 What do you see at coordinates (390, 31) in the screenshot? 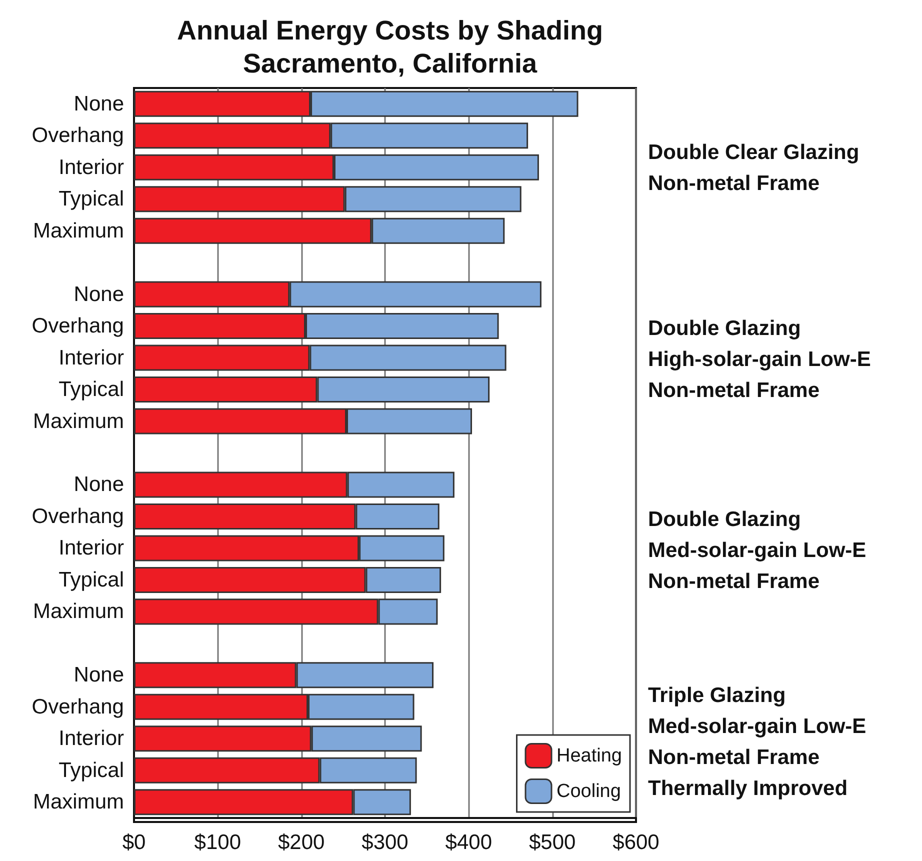
I see `chart-title: Annual Energy Costs by Shading` at bounding box center [390, 31].